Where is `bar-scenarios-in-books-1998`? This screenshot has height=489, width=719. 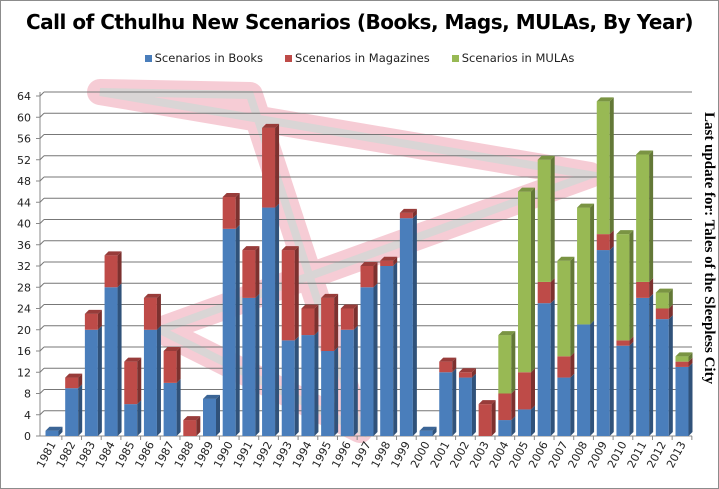 bar-scenarios-in-books-1998 is located at coordinates (387, 351).